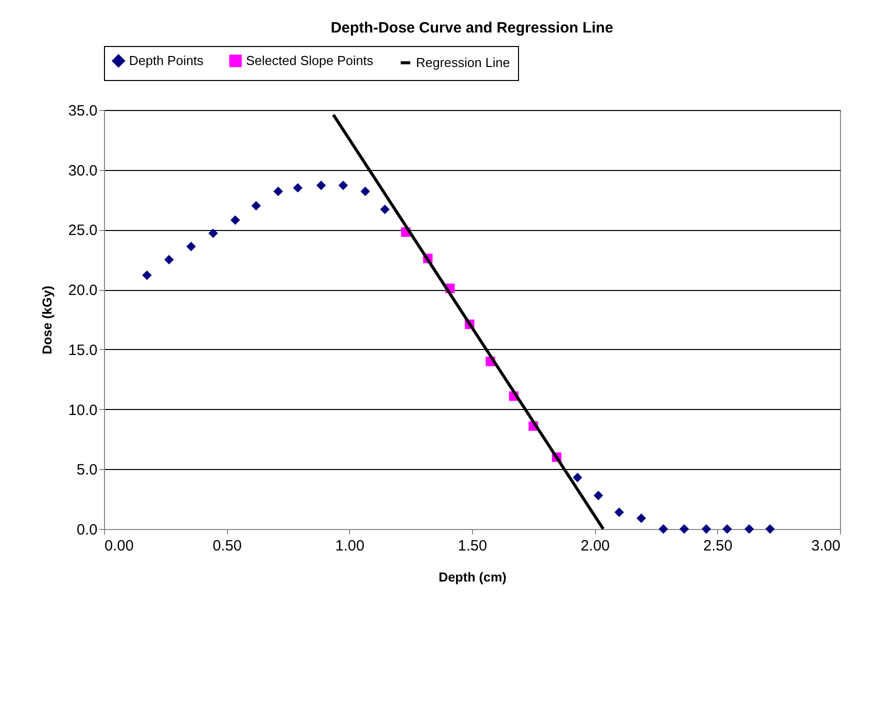  I want to click on x-tick-label: 2.50, so click(717, 546).